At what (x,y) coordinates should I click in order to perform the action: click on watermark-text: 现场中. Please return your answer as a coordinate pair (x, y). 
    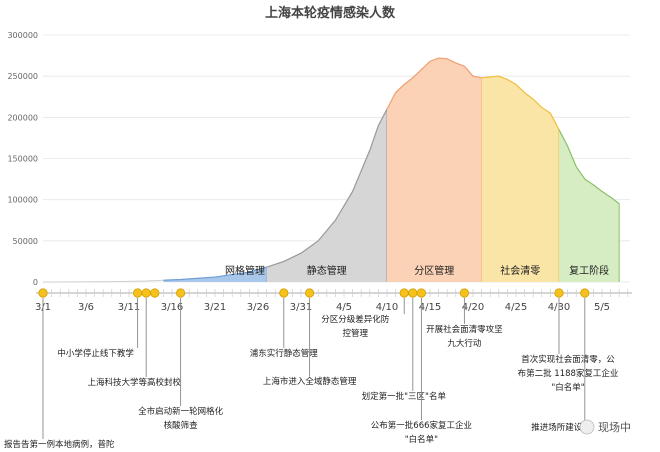
    Looking at the image, I should click on (614, 427).